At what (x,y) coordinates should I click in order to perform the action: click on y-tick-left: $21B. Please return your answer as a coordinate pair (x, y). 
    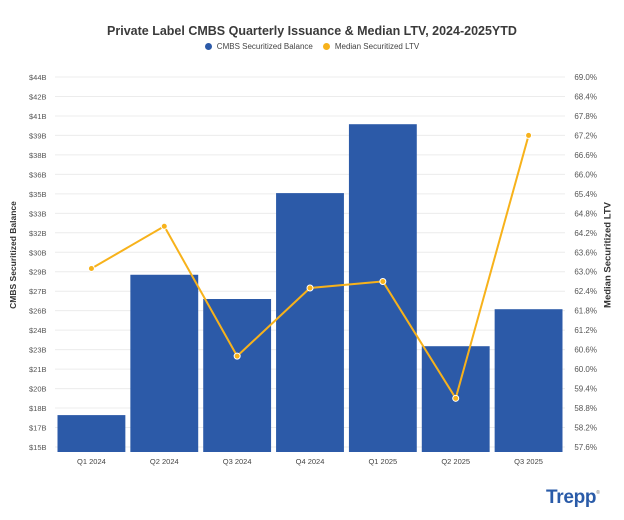
    Looking at the image, I should click on (38, 369).